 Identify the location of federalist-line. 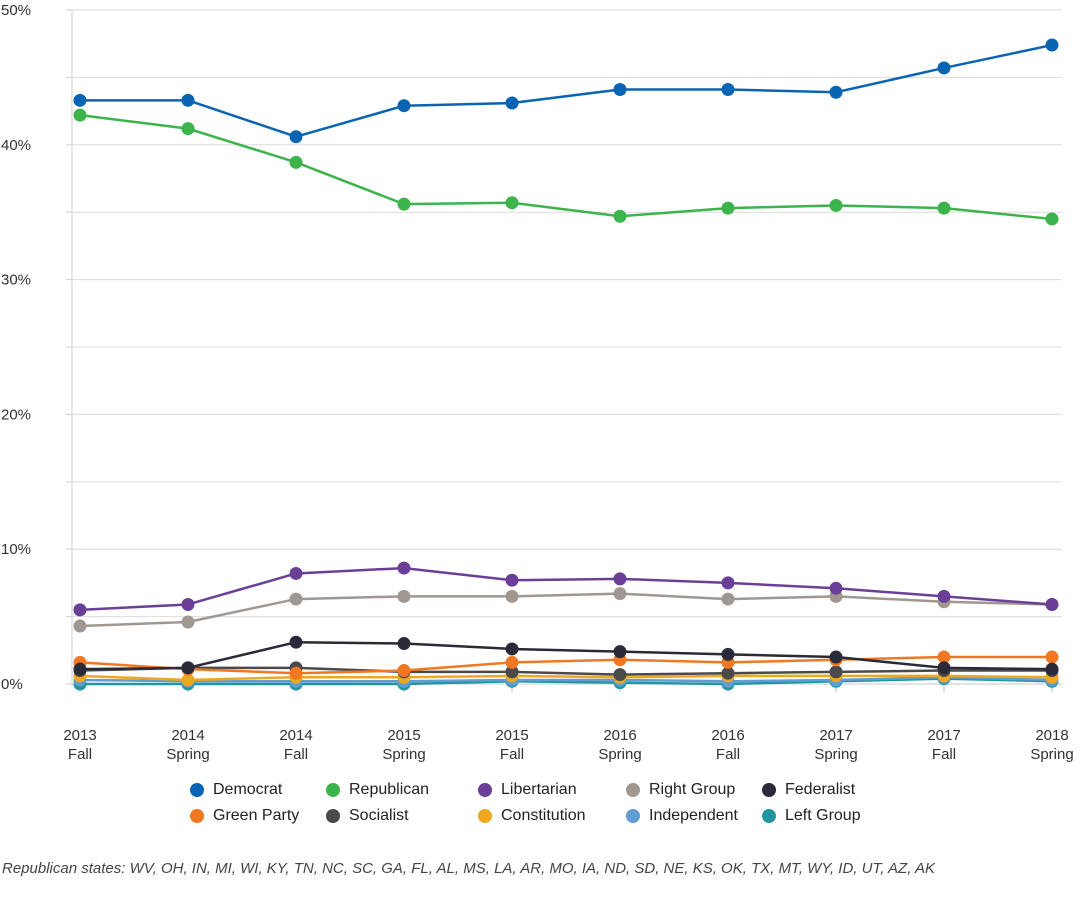
(566, 655).